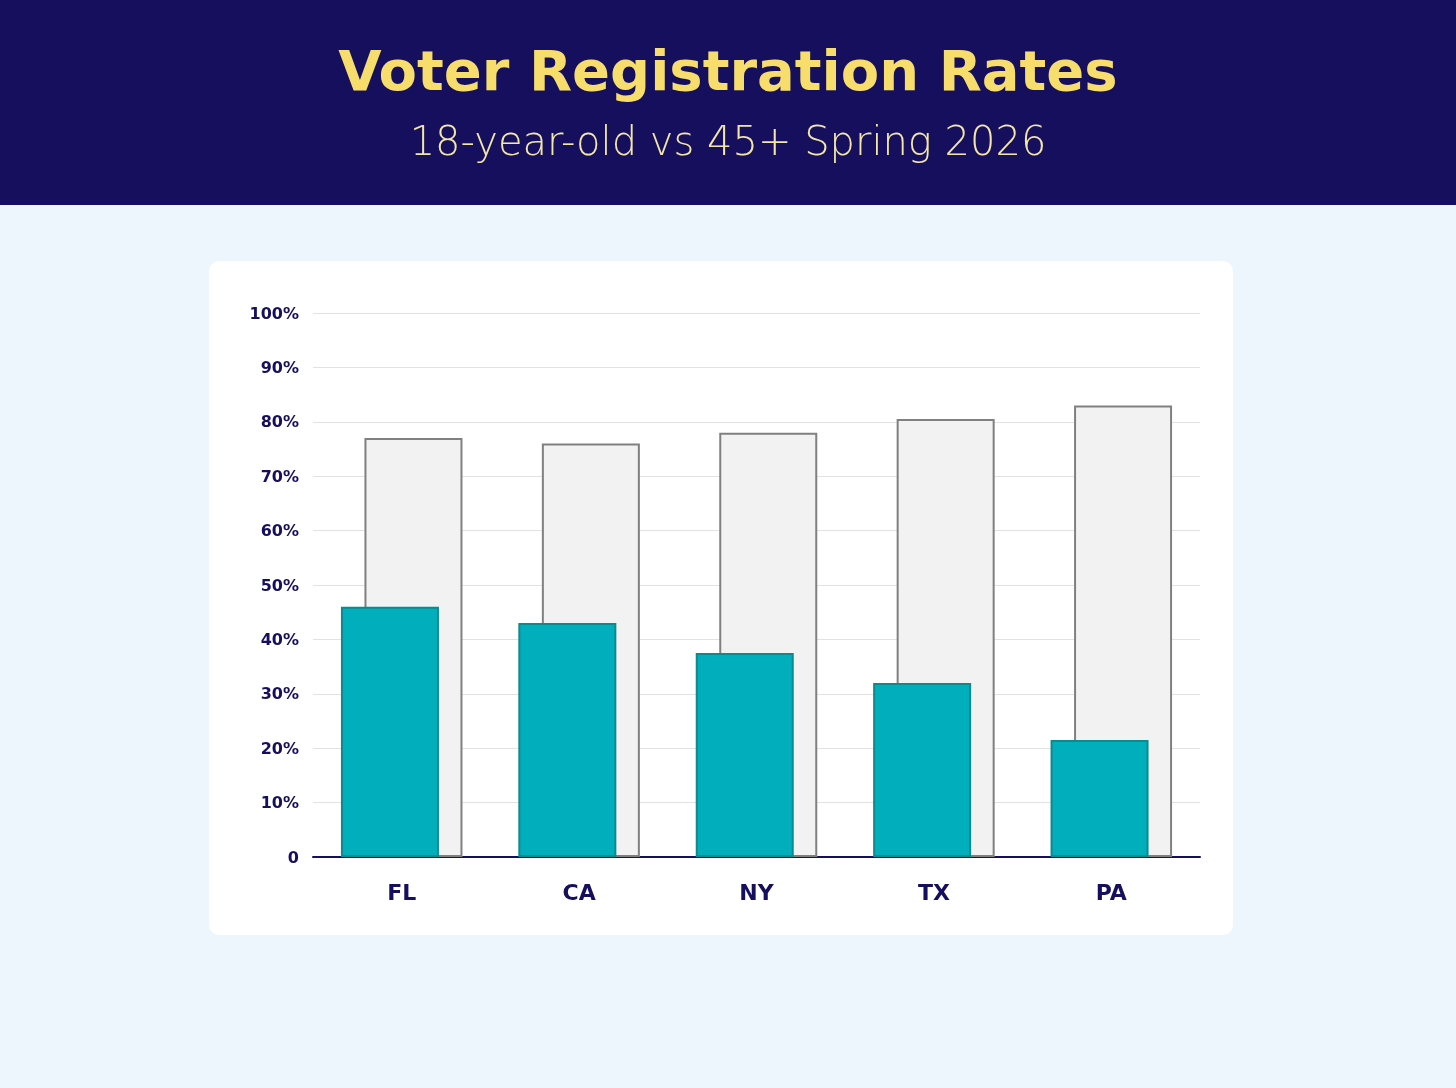 This screenshot has height=1088, width=1456. What do you see at coordinates (728, 70) in the screenshot?
I see `chart-title: Voter Registration Rates` at bounding box center [728, 70].